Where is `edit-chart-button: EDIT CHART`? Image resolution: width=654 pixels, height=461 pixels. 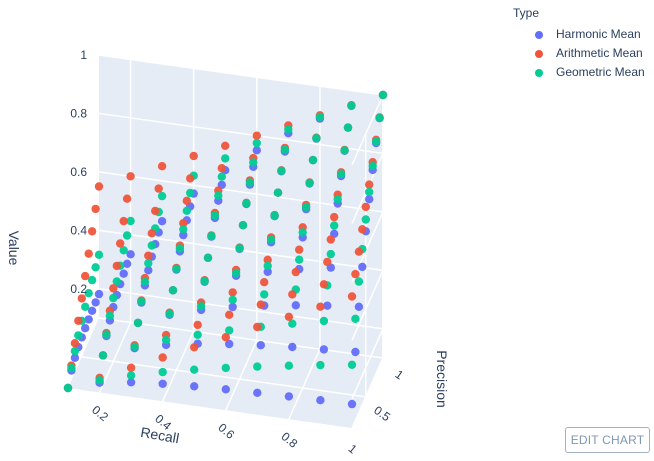
edit-chart-button: EDIT CHART is located at coordinates (607, 440).